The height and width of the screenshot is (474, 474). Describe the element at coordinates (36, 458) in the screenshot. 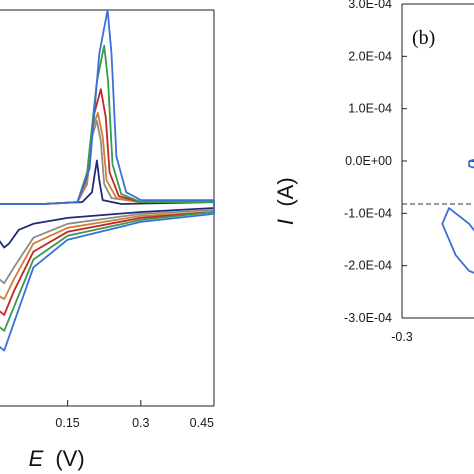

I see `panel-a-xlabel-variable: E` at that location.